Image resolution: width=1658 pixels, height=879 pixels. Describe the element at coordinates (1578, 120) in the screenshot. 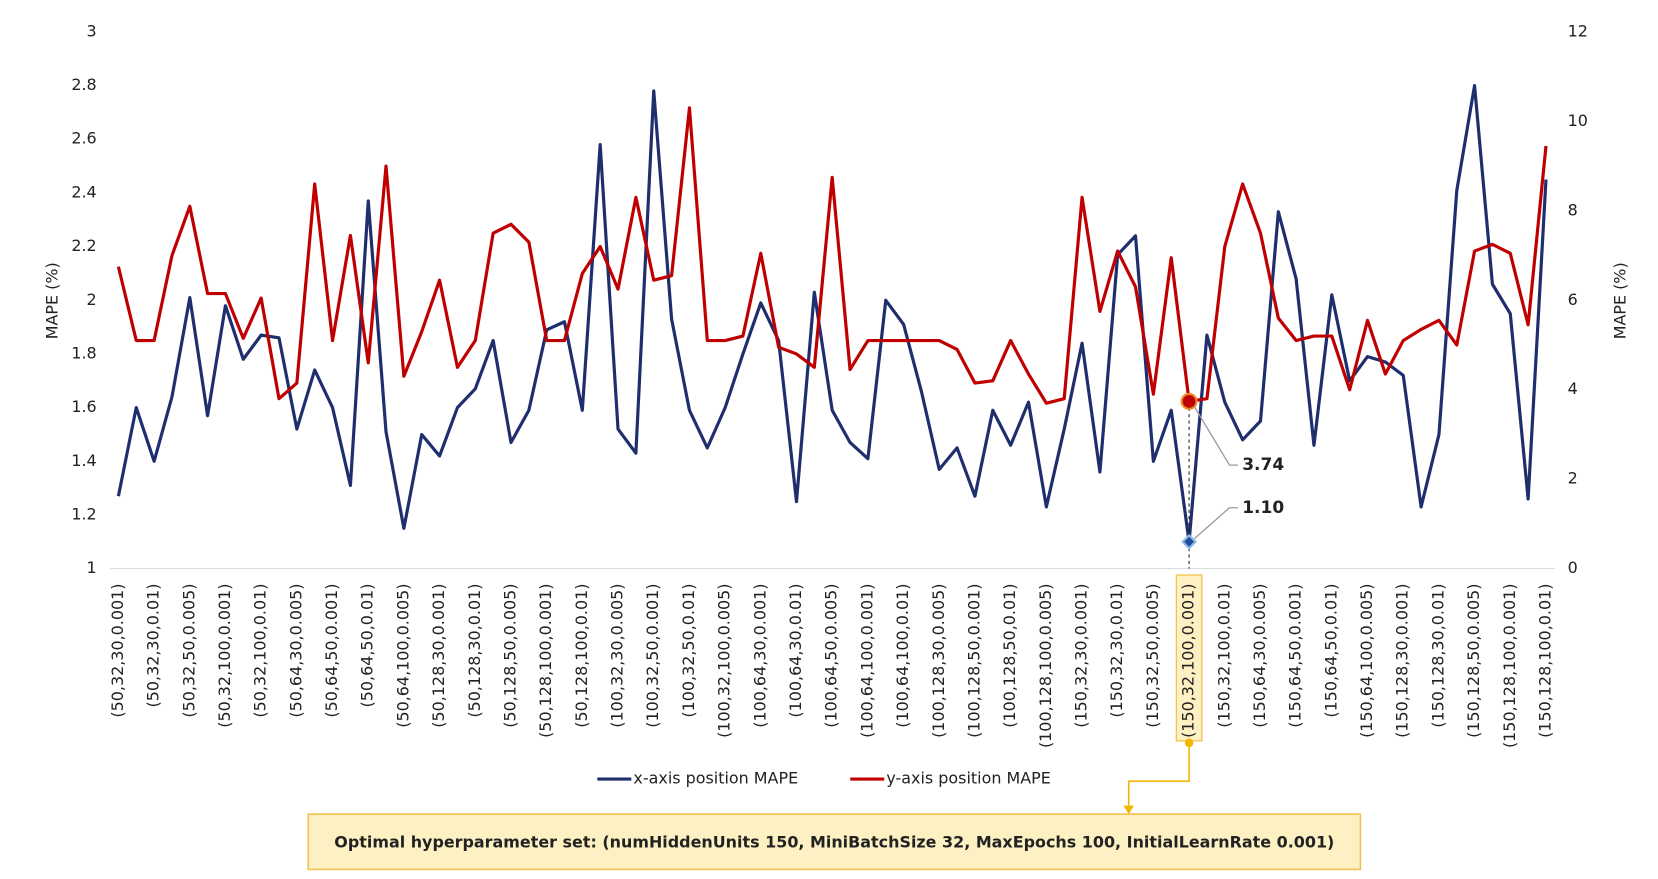

I see `y2-tick-label: 10` at that location.